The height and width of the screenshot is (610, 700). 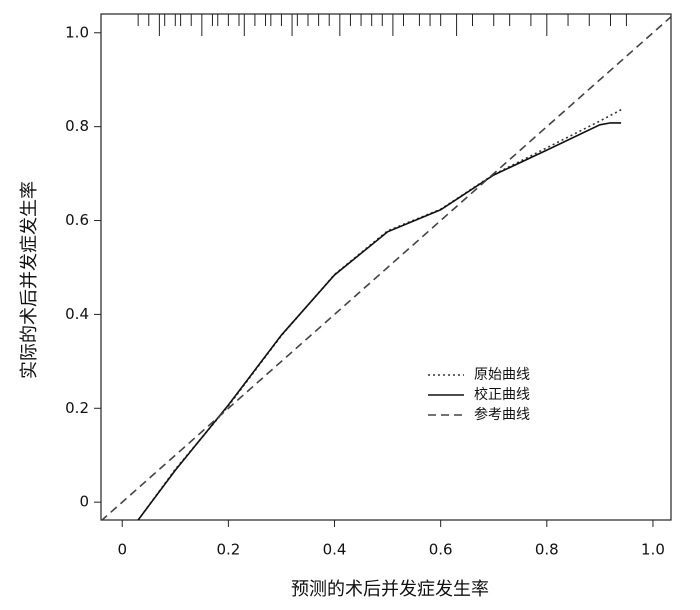 What do you see at coordinates (29, 280) in the screenshot?
I see `y-axis-title: 实际的术后并发症发生率` at bounding box center [29, 280].